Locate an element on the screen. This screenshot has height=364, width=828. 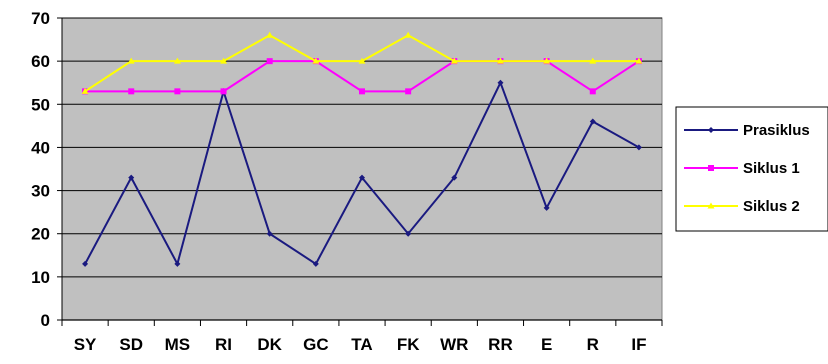
legend-label: Prasiklus is located at coordinates (776, 130).